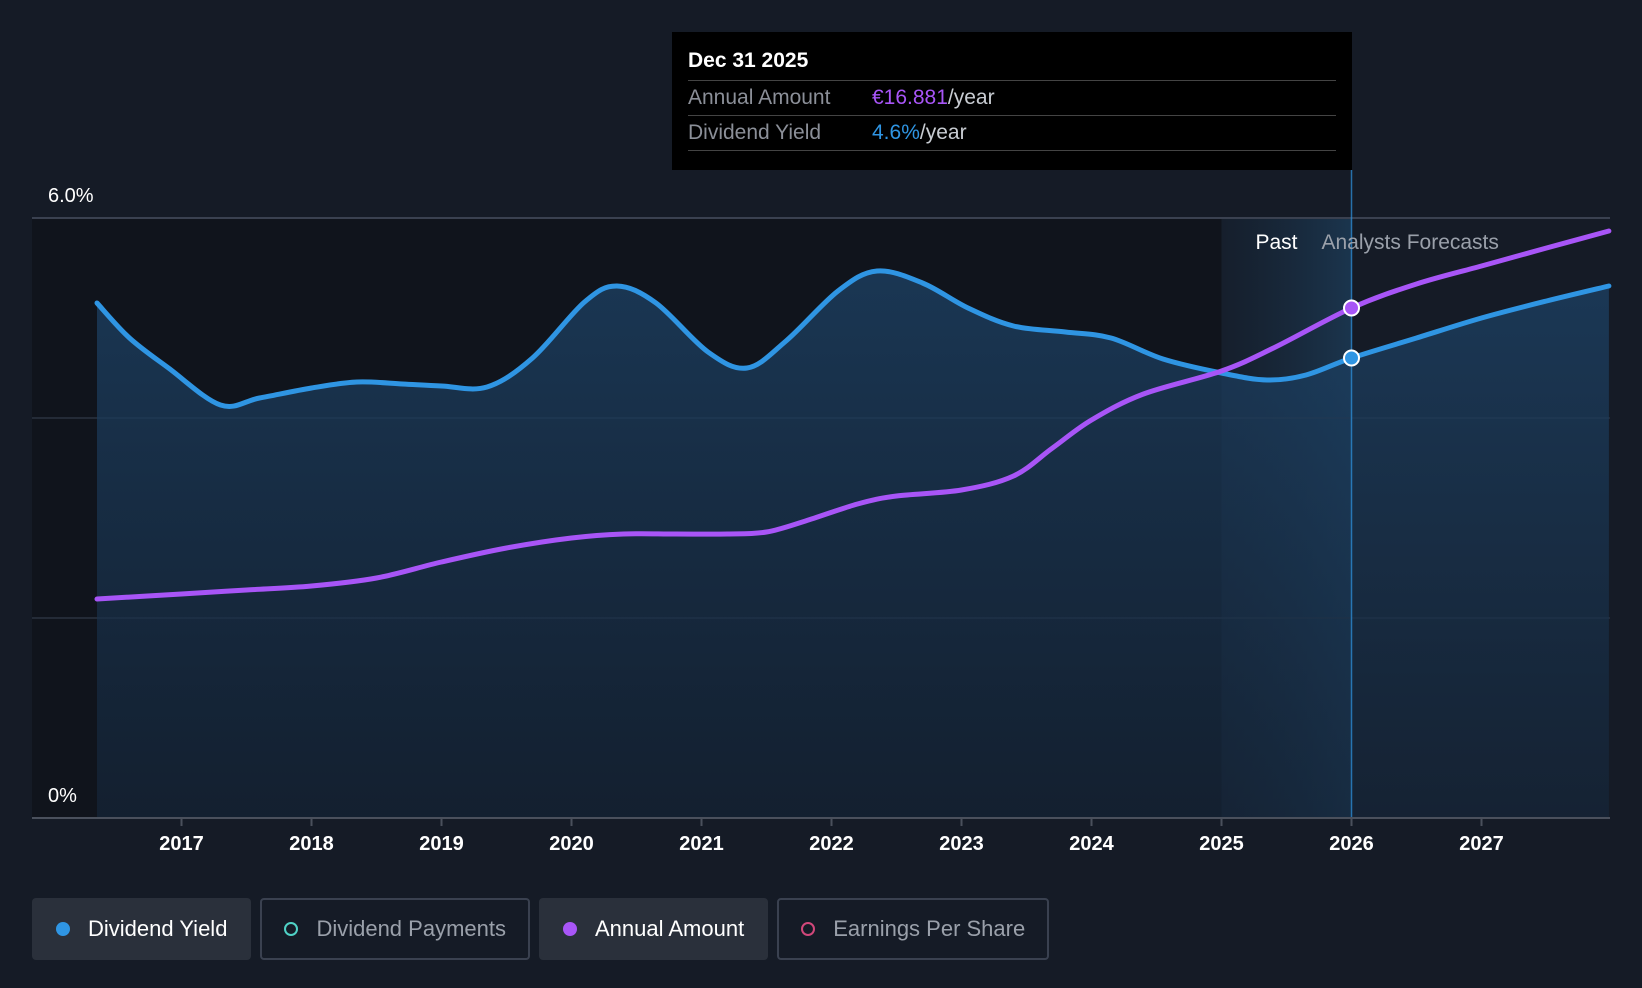 This screenshot has height=988, width=1642. I want to click on tooltip-annual-row: Annual Amount €16.881 /year, so click(1012, 98).